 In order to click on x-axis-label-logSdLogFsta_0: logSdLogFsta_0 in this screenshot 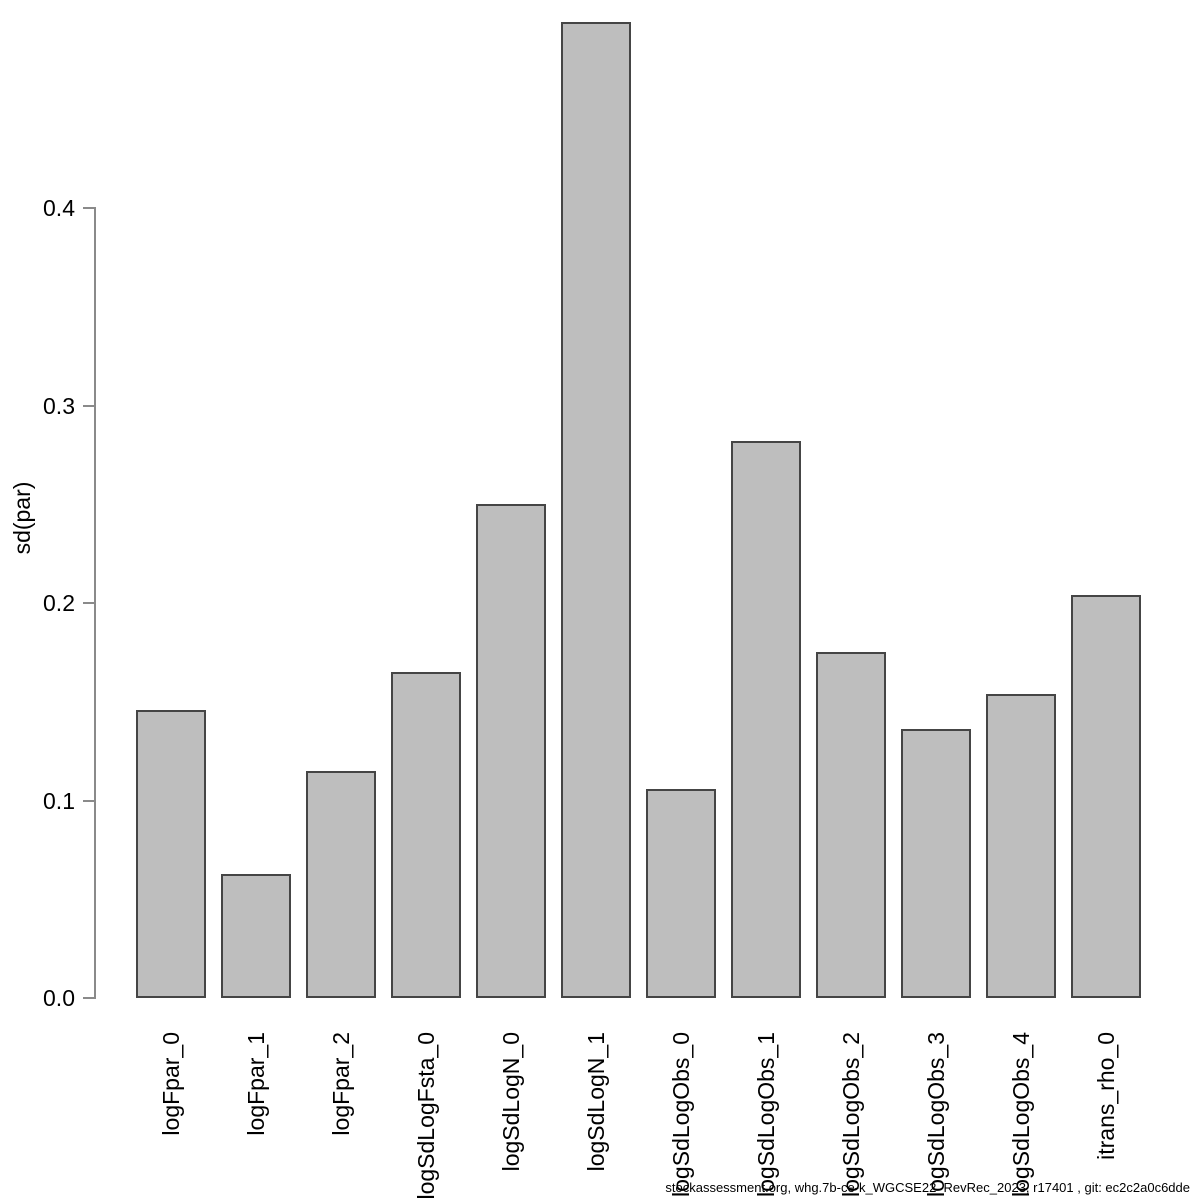, I will do `click(426, 1116)`.